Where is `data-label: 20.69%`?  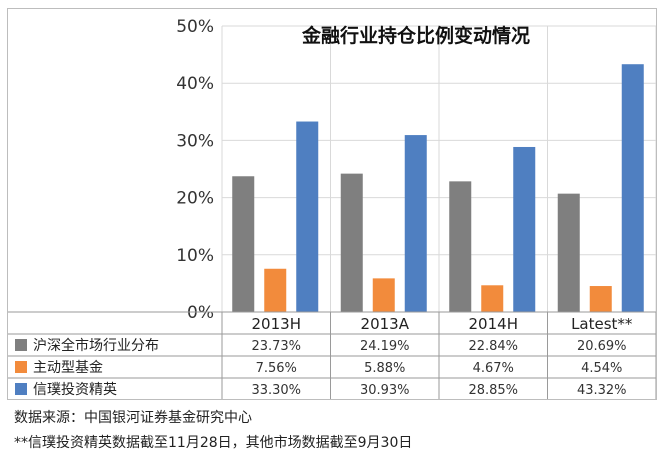 data-label: 20.69% is located at coordinates (602, 346).